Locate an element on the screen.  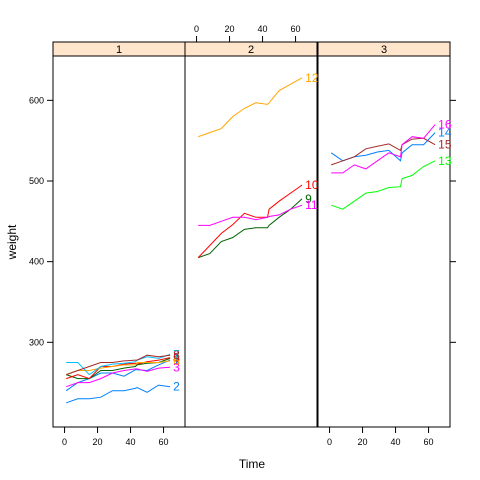
y-axis-label: weight is located at coordinates (12, 242).